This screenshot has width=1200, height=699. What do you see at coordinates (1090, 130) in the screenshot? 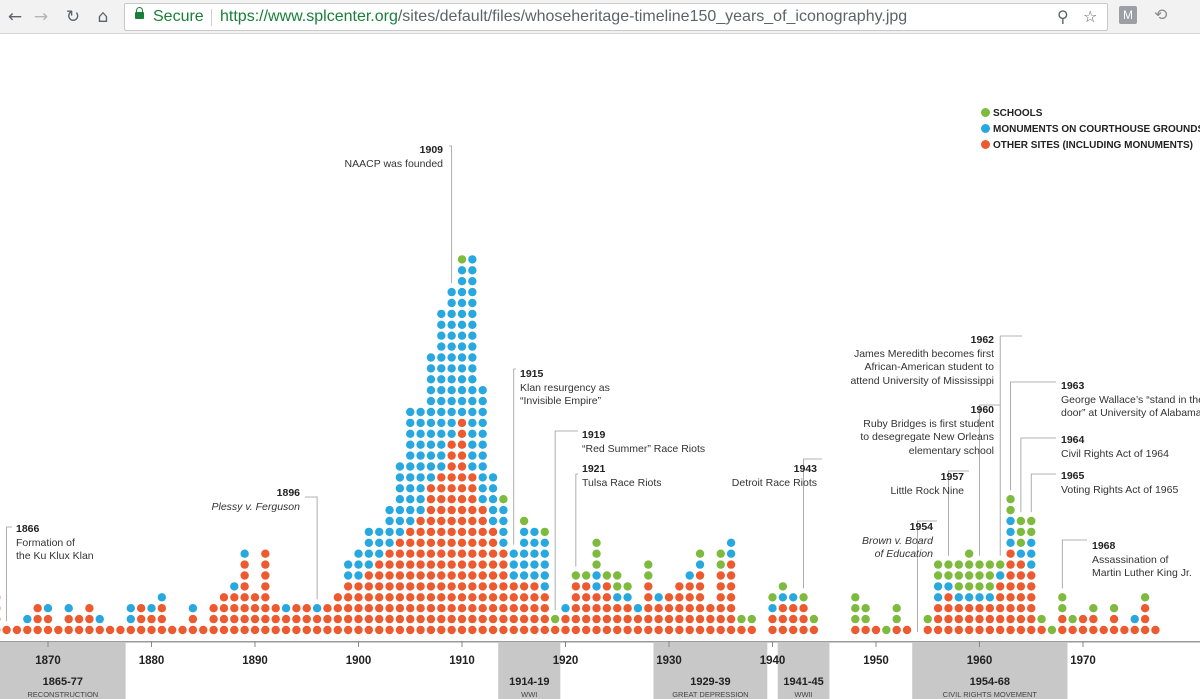
I see `legend-item-courthouse: MONUMENTS ON COURTHOUSE GROUNDS` at bounding box center [1090, 130].